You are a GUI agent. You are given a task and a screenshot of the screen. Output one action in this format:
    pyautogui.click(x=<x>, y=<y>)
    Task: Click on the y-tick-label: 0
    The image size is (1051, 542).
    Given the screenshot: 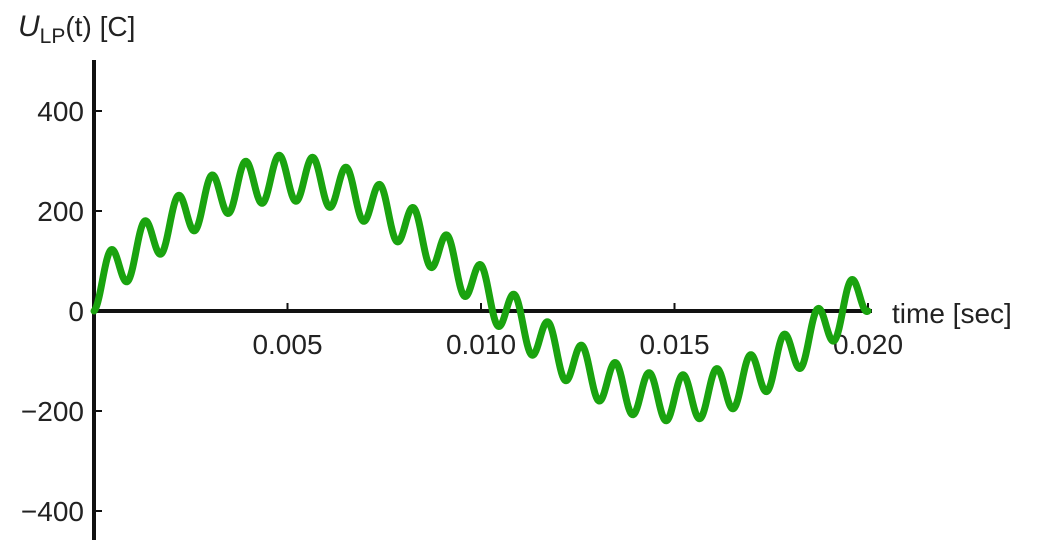 What is the action you would take?
    pyautogui.click(x=76, y=311)
    